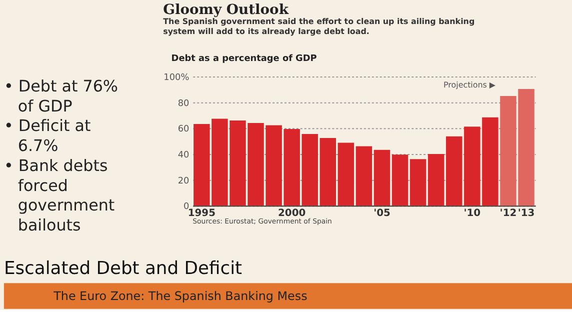 This screenshot has height=327, width=572. What do you see at coordinates (123, 269) in the screenshot?
I see `text: Escalated Debt and Deficit` at bounding box center [123, 269].